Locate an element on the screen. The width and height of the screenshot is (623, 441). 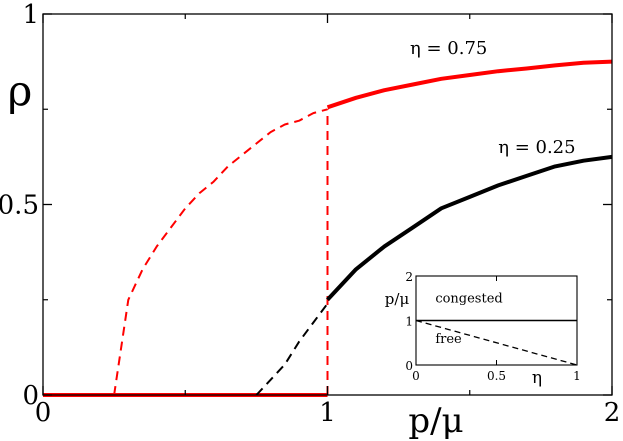
x-tick-label: 0 is located at coordinates (43, 413).